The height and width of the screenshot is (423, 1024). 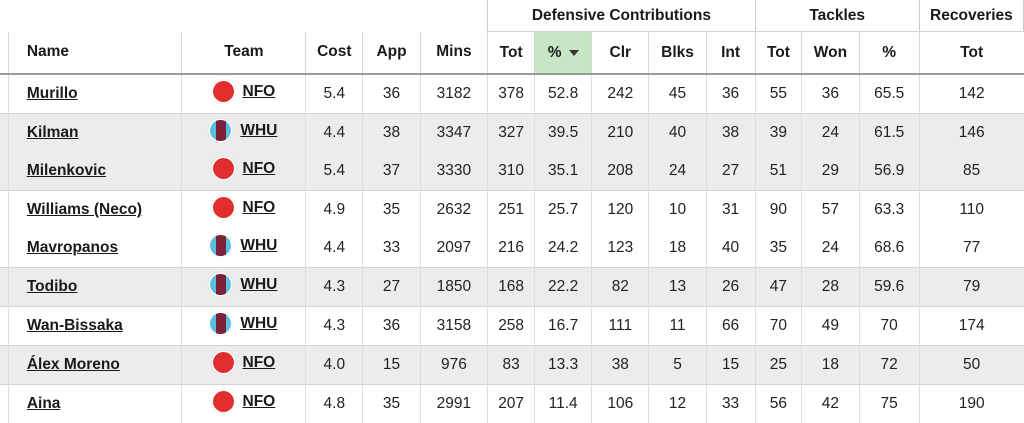 What do you see at coordinates (620, 248) in the screenshot?
I see `cell-clr: 123` at bounding box center [620, 248].